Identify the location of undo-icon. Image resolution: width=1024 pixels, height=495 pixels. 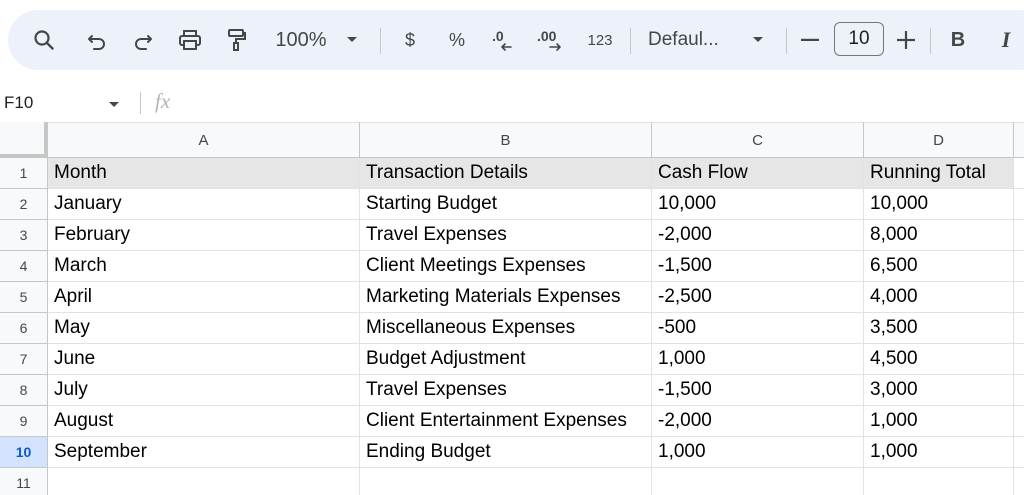
(97, 40).